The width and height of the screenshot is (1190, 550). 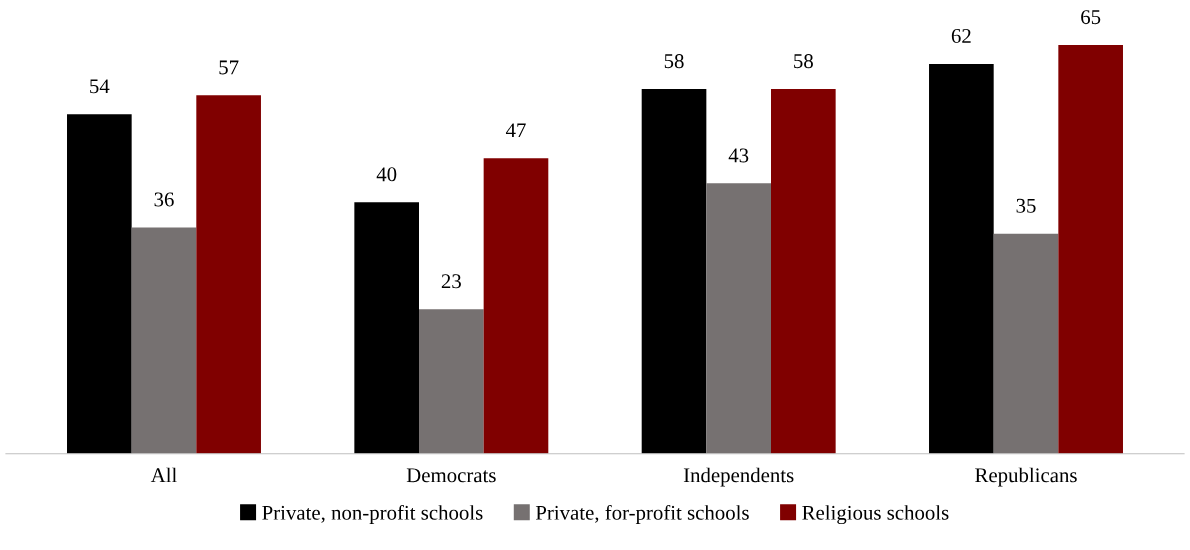 What do you see at coordinates (163, 475) in the screenshot?
I see `x-tick-label: All` at bounding box center [163, 475].